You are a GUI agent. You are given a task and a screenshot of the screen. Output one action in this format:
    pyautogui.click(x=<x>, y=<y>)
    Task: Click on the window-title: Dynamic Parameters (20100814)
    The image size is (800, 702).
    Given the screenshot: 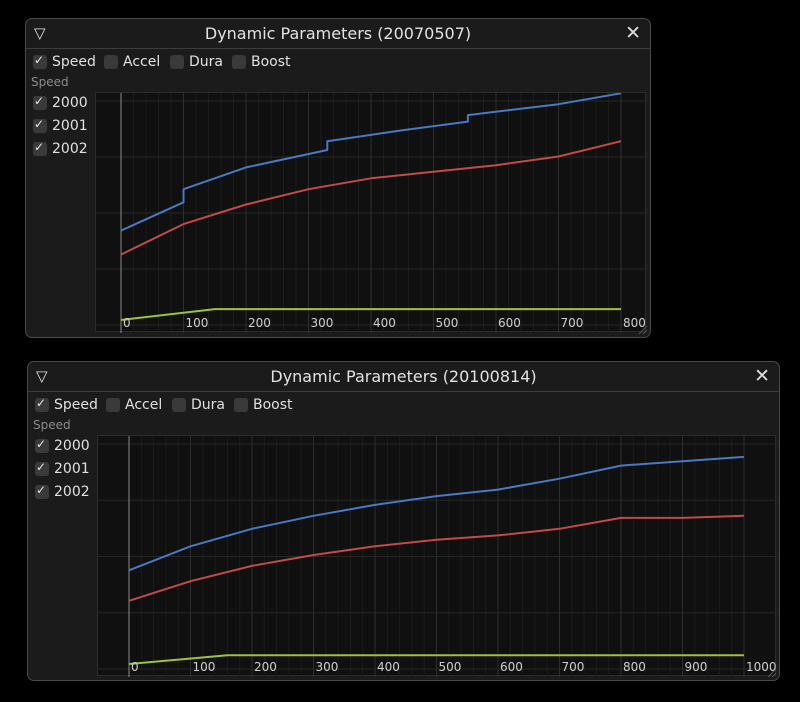 What is the action you would take?
    pyautogui.click(x=403, y=376)
    